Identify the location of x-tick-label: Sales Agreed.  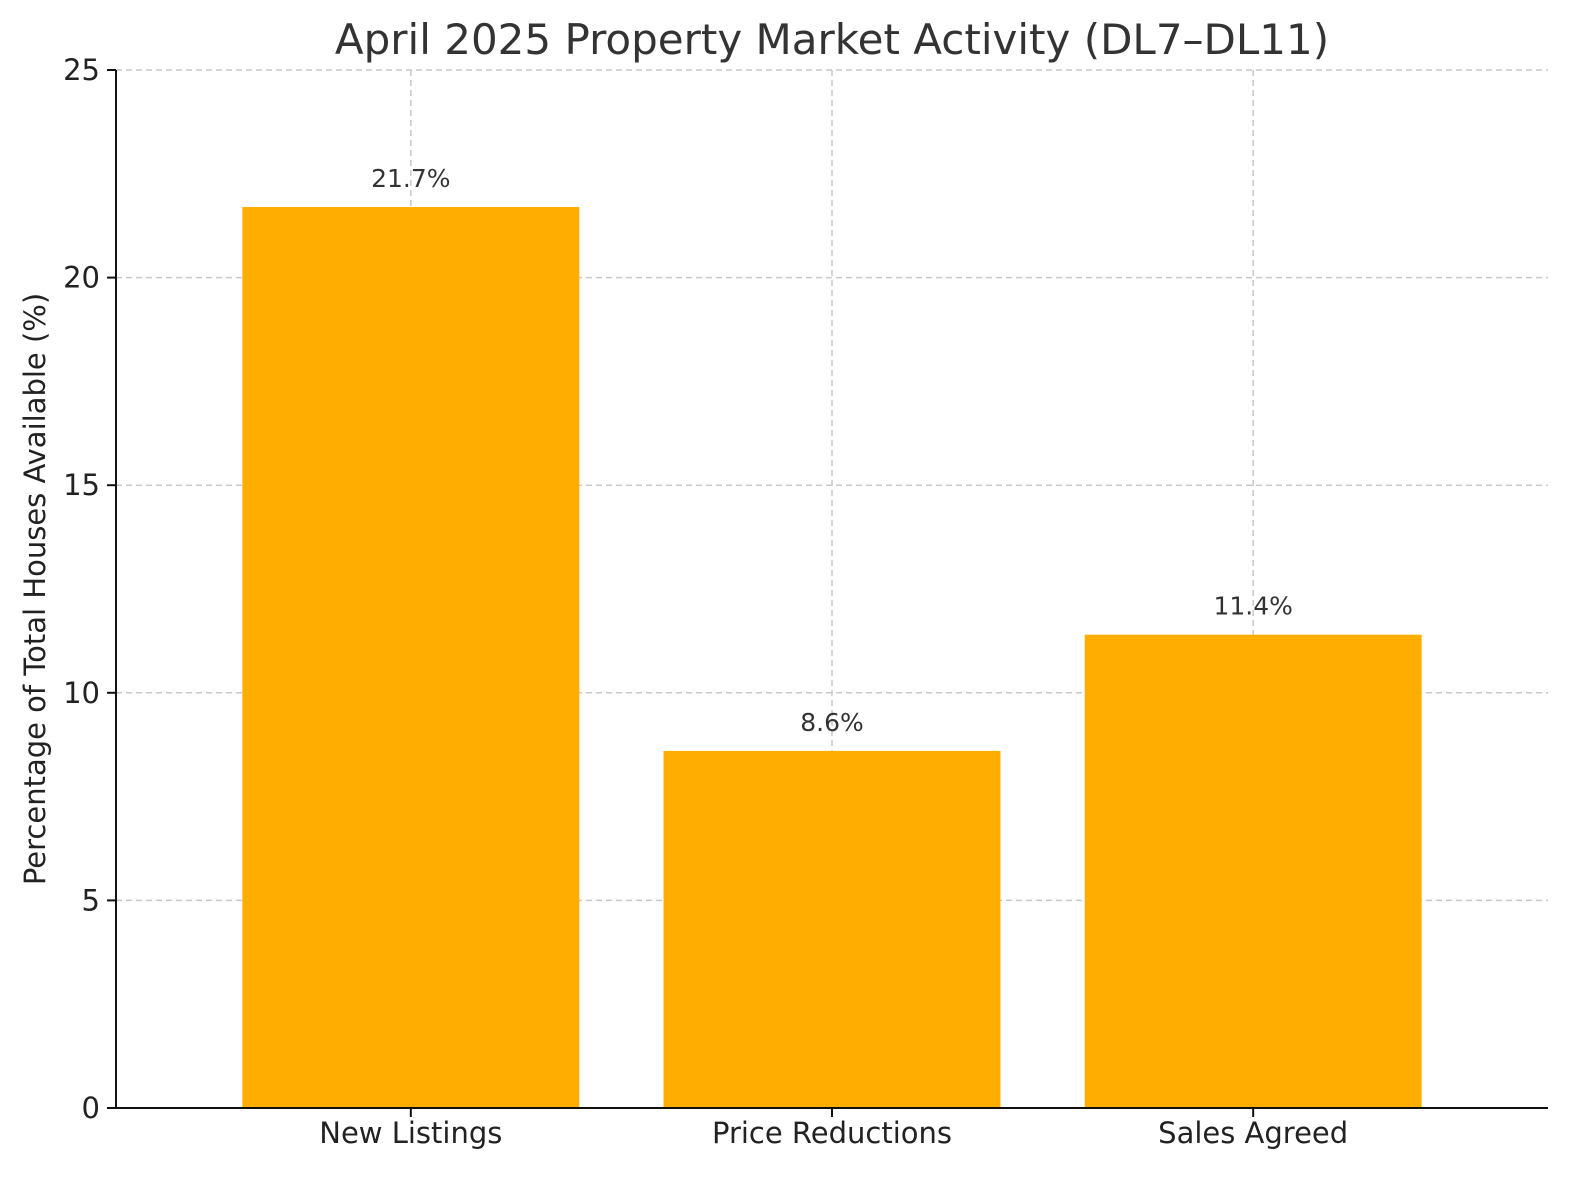
(1253, 1133).